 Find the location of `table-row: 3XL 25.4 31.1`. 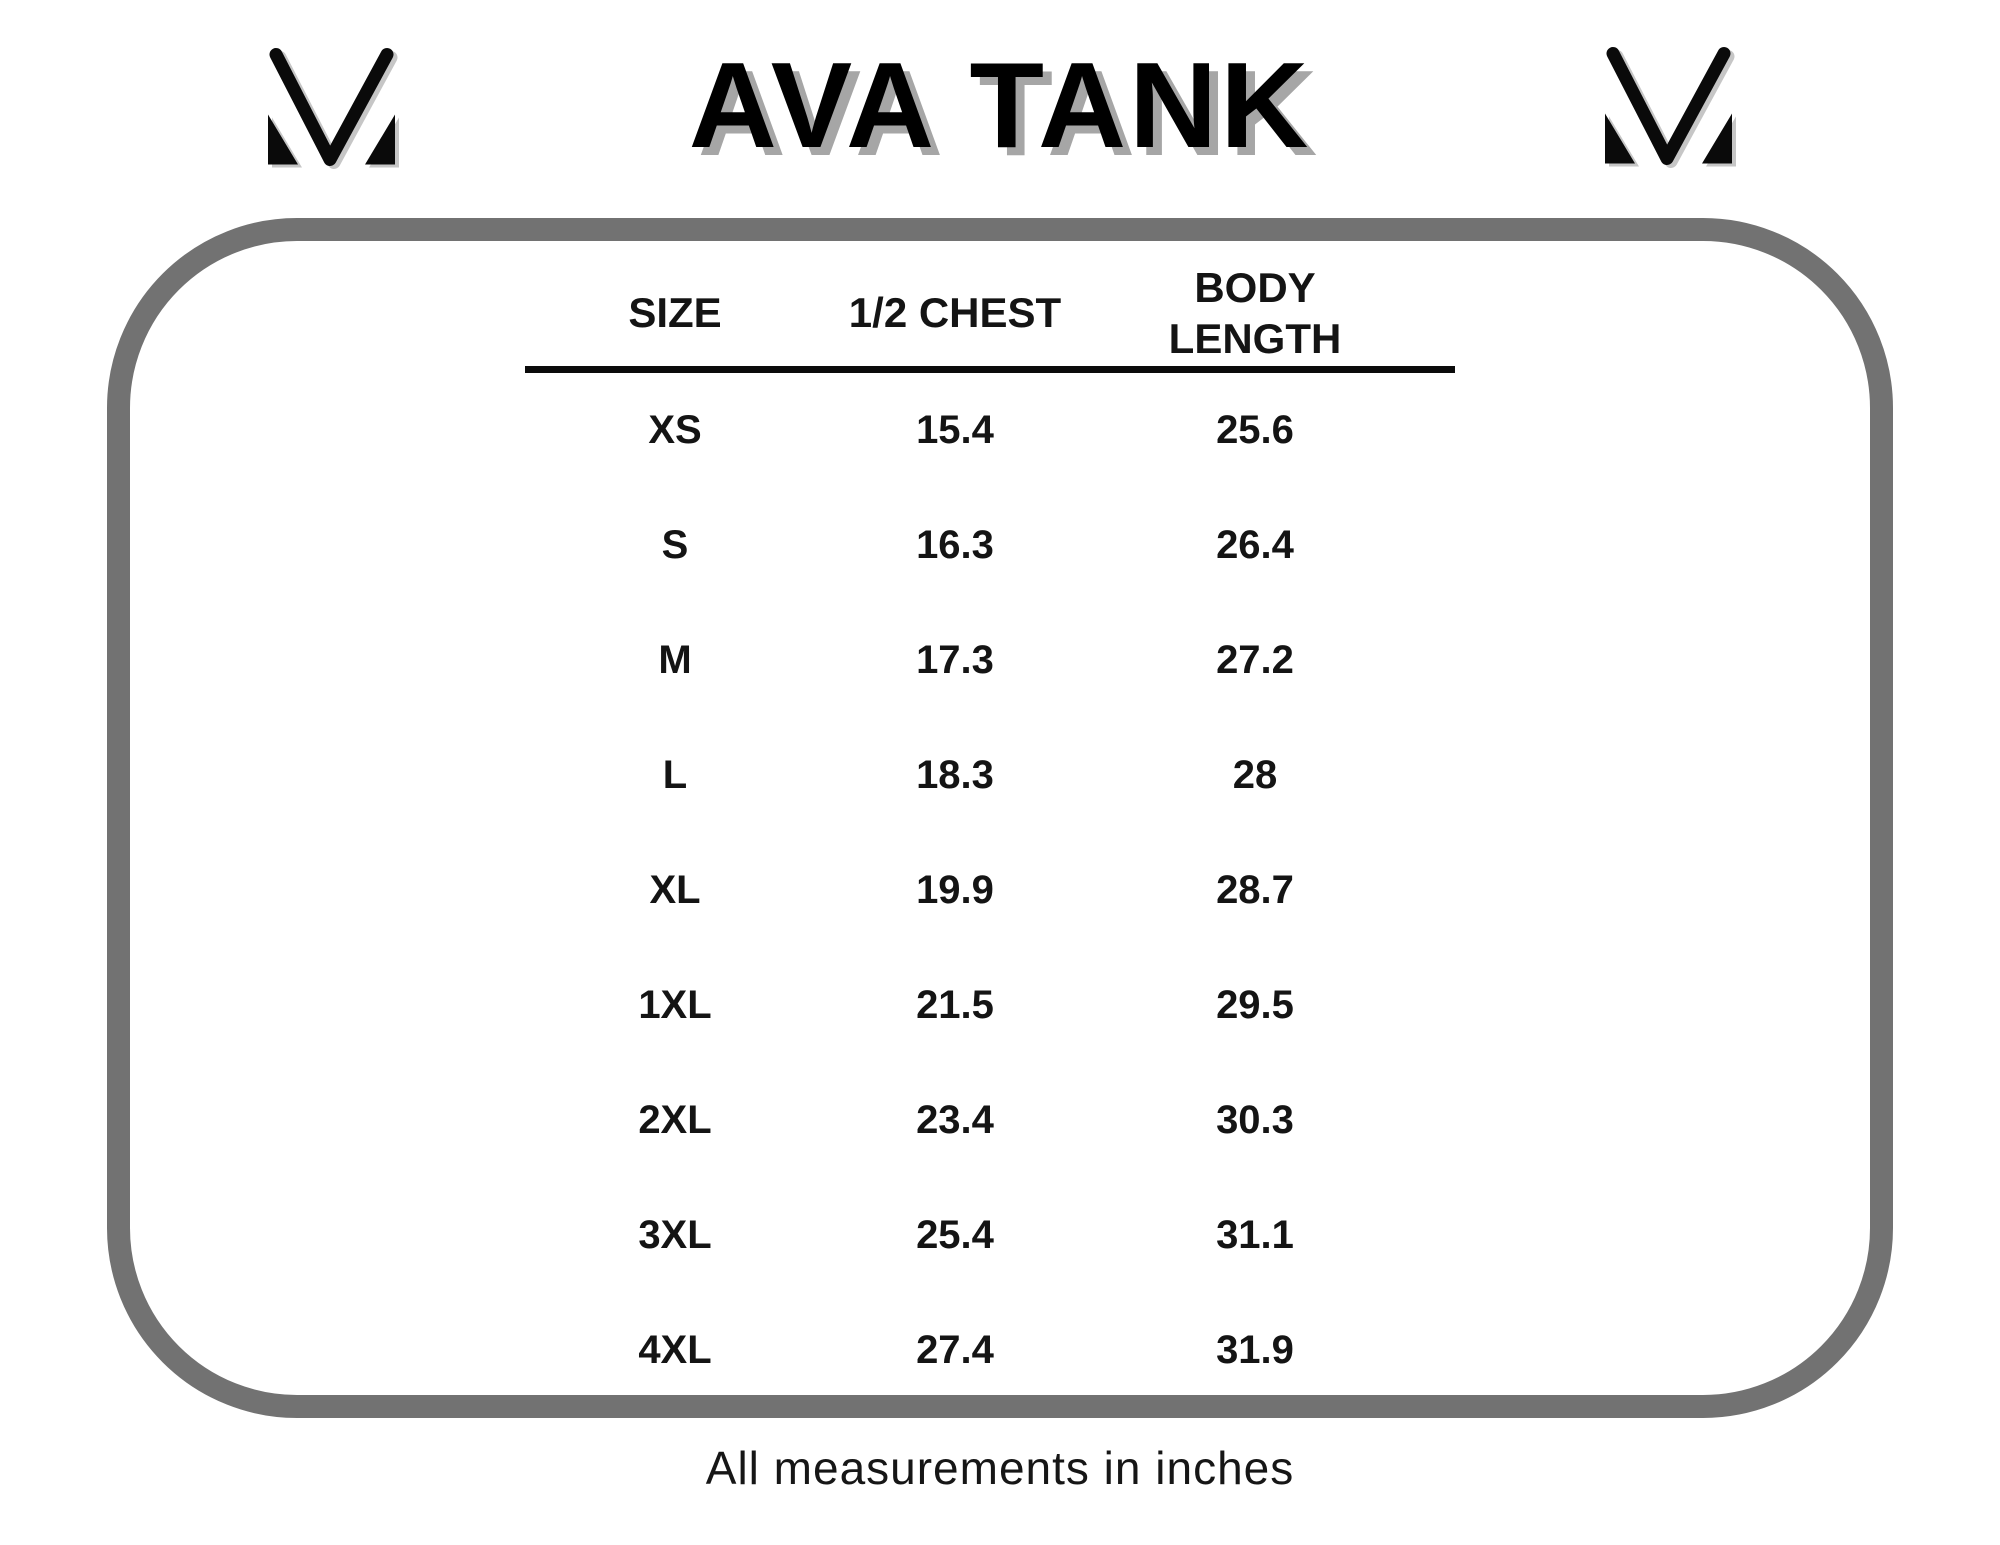

table-row: 3XL 25.4 31.1 is located at coordinates (990, 1235).